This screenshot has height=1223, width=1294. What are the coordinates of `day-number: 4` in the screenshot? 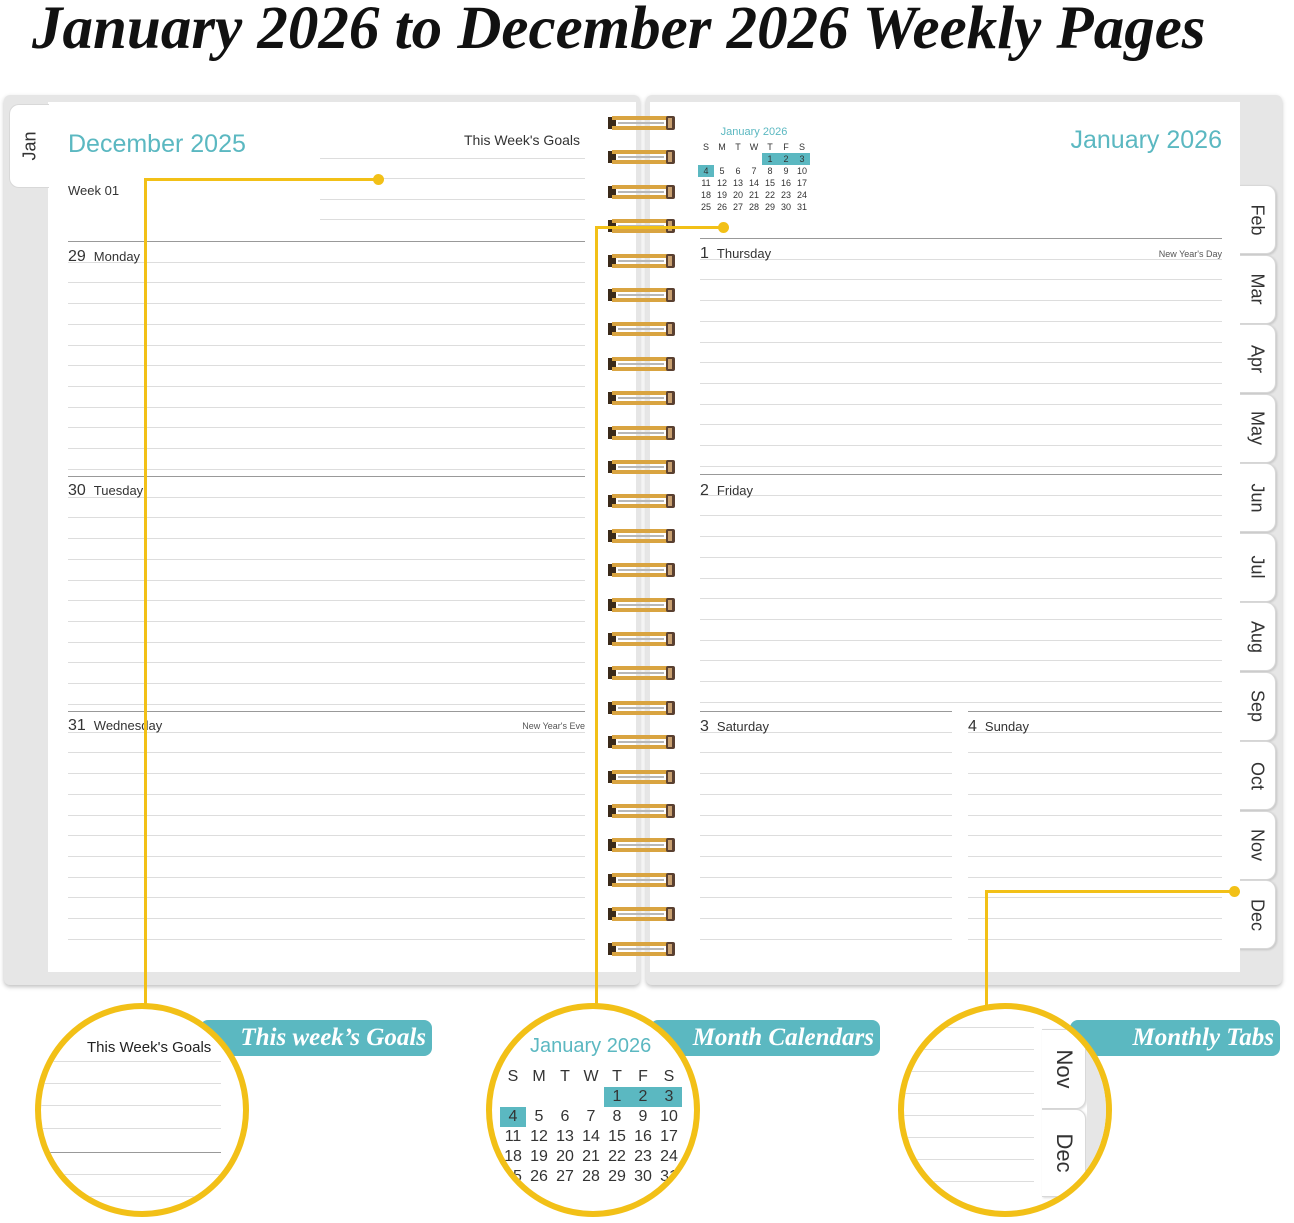 It's located at (972, 726).